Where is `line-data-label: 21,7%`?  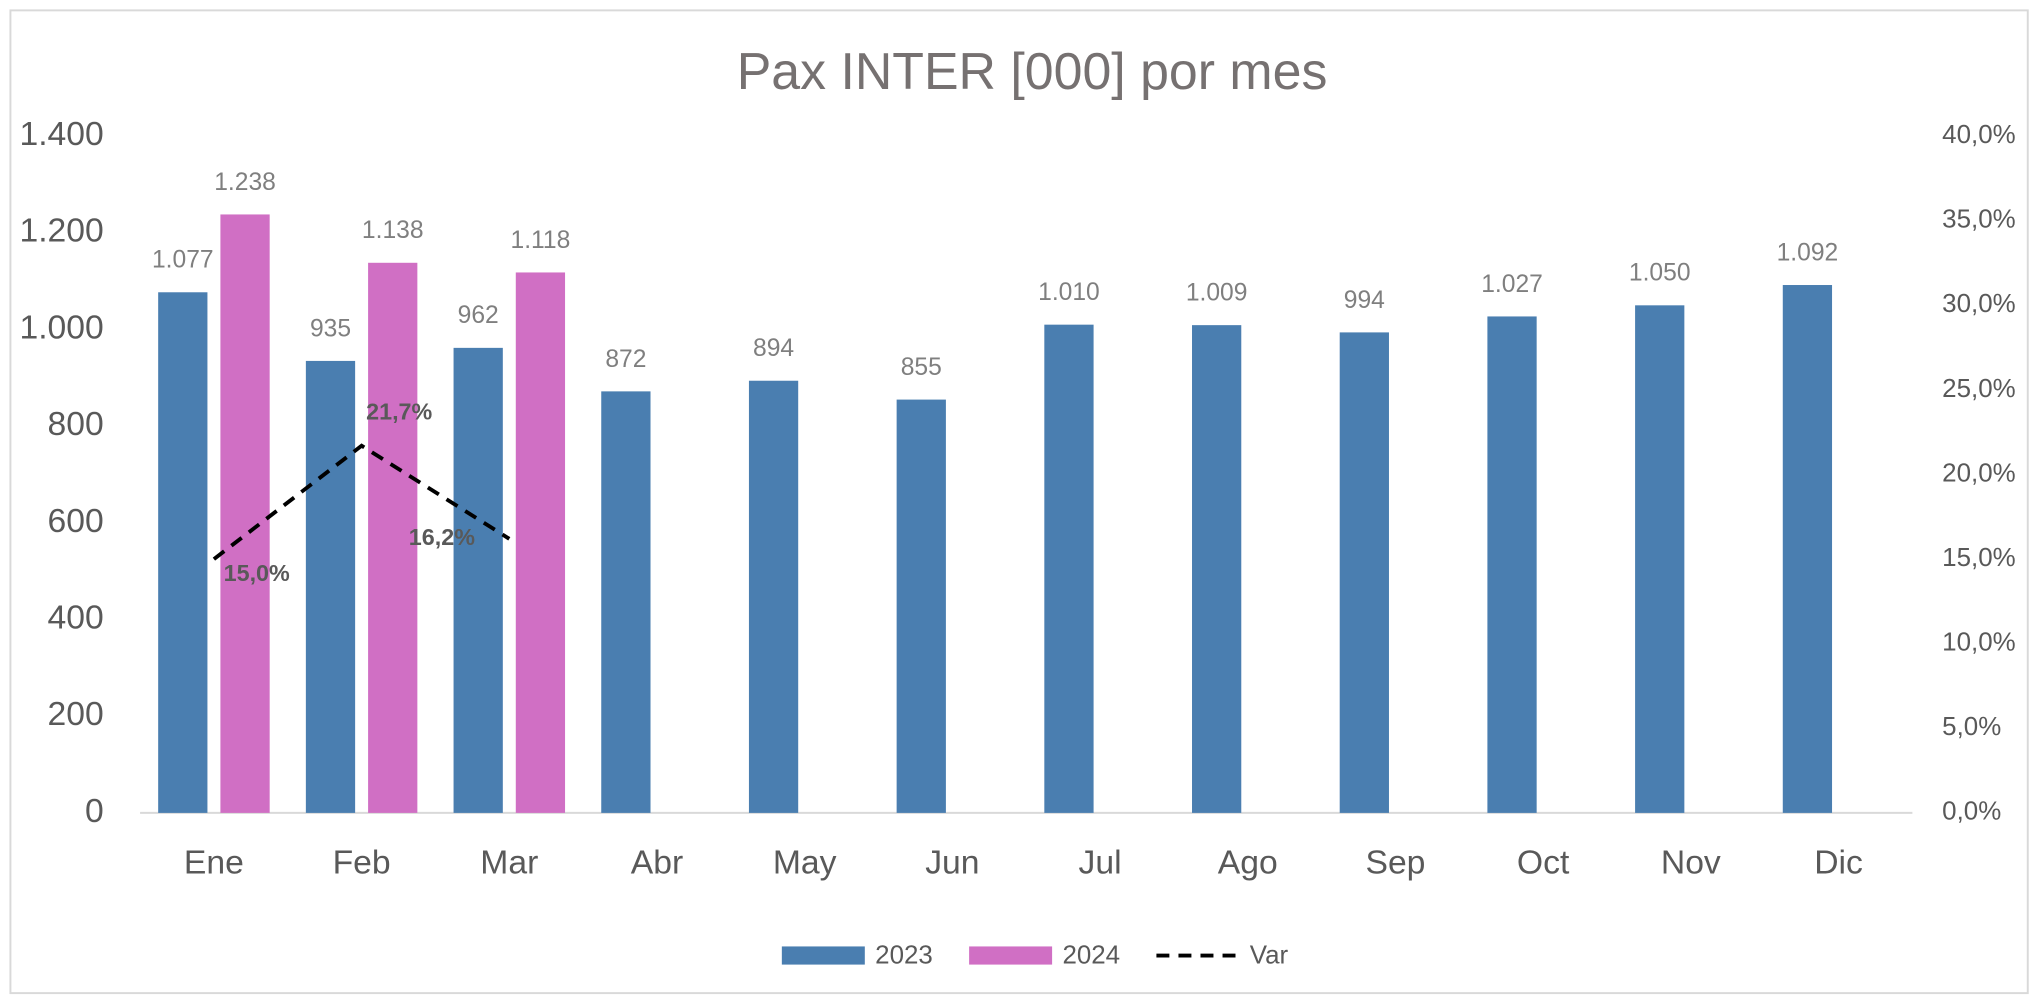 line-data-label: 21,7% is located at coordinates (399, 411).